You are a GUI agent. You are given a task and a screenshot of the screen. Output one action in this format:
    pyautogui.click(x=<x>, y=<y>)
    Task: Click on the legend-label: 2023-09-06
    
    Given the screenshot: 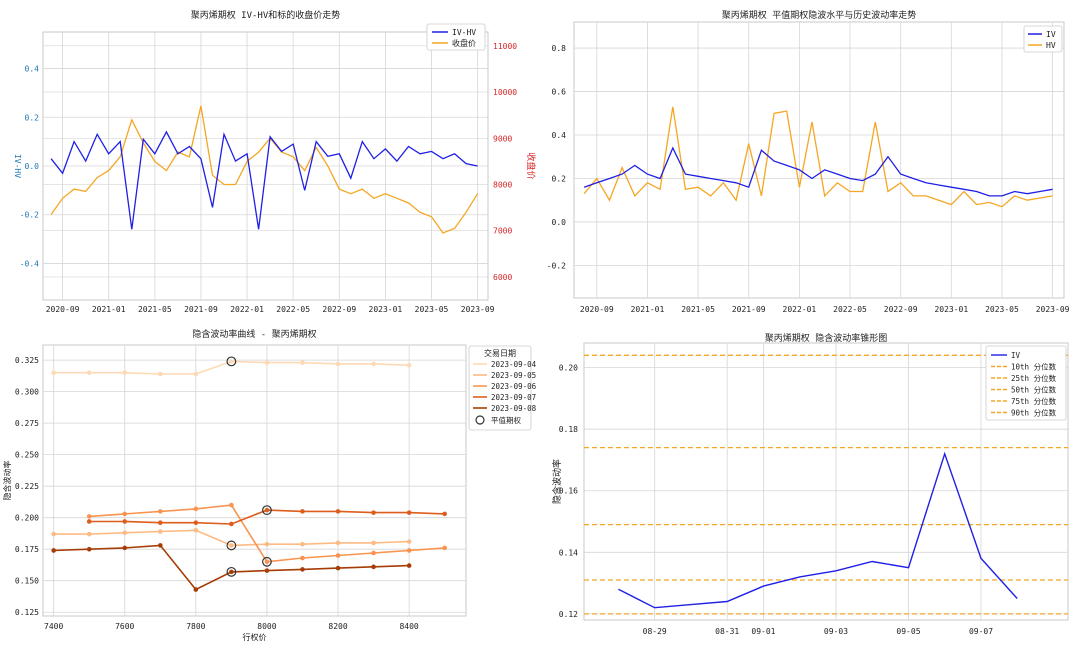 What is the action you would take?
    pyautogui.click(x=514, y=386)
    